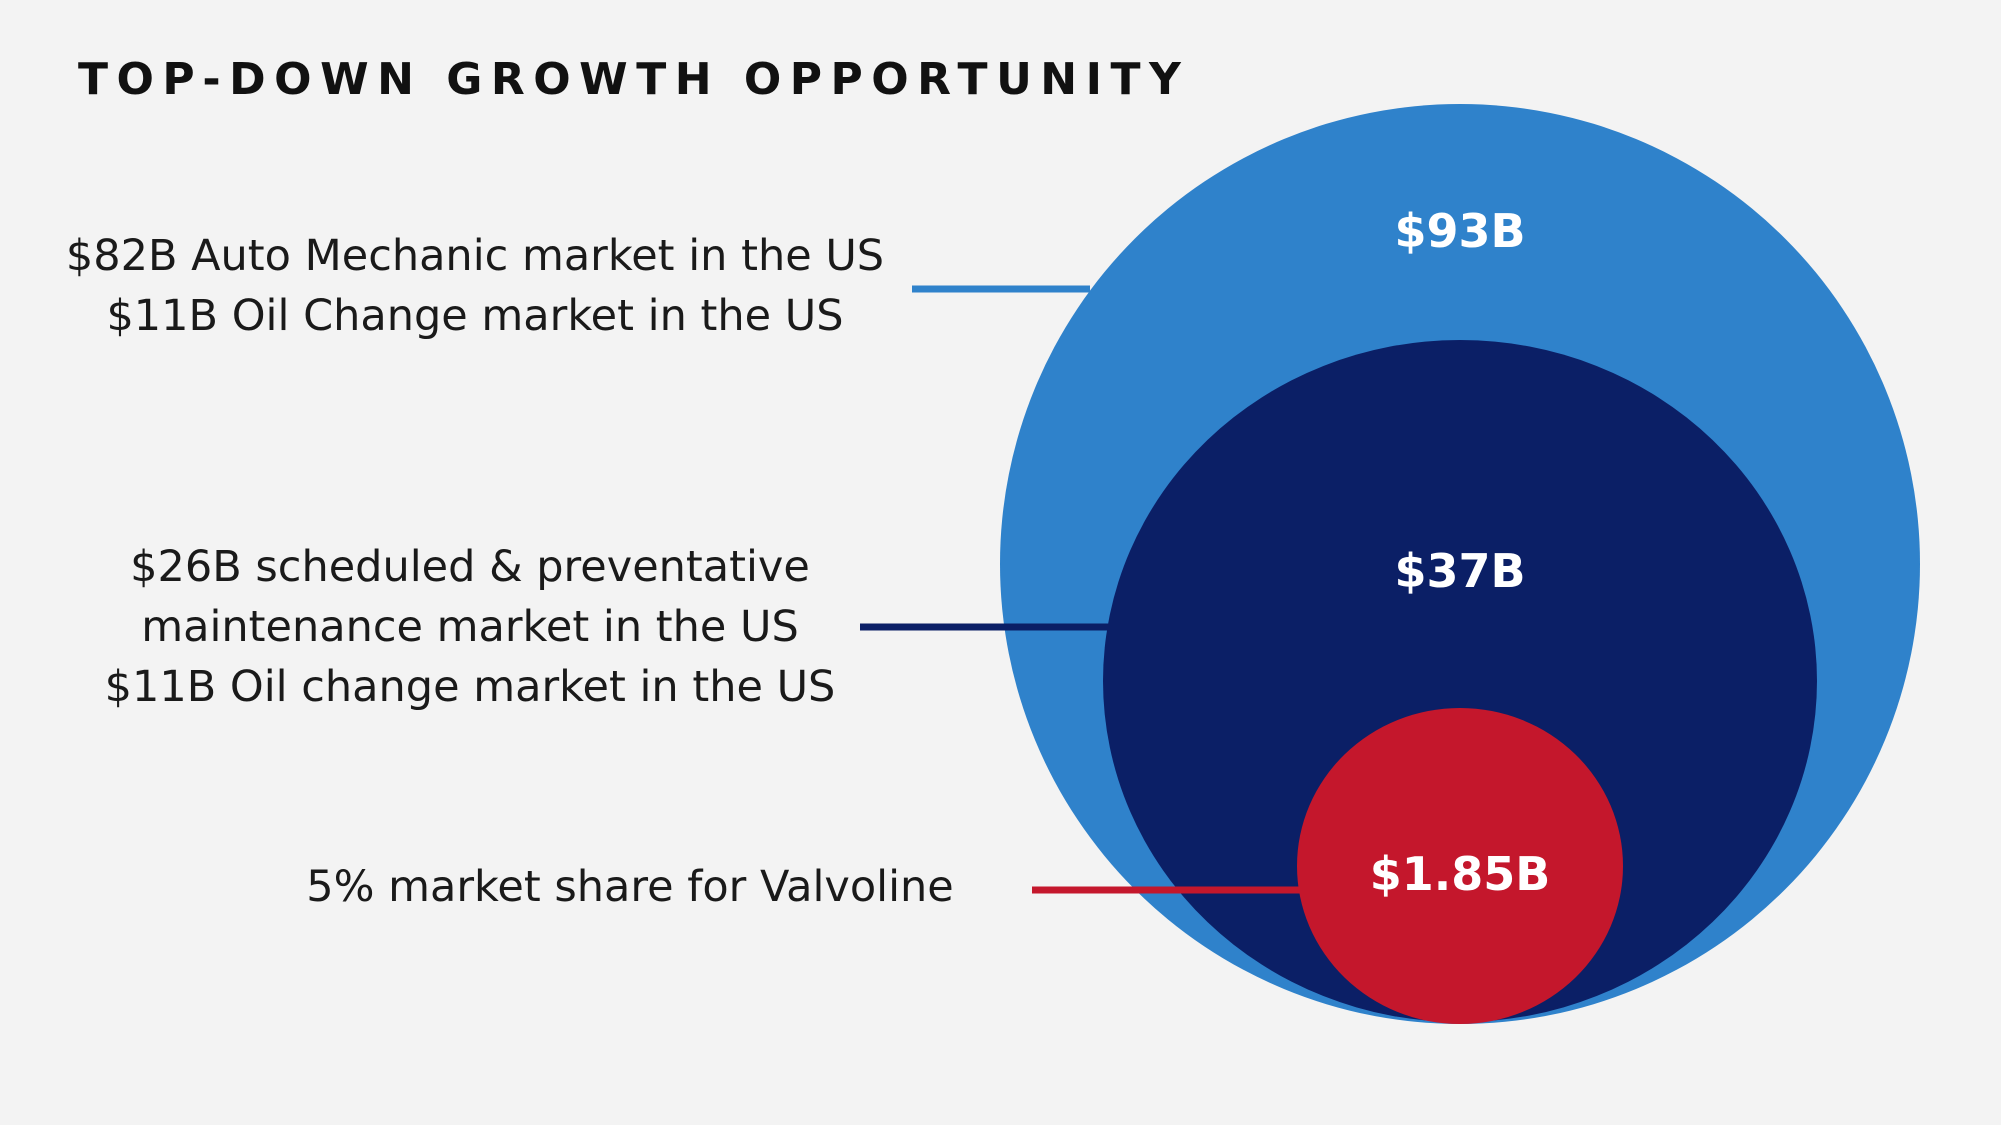 This screenshot has height=1125, width=2001. What do you see at coordinates (475, 316) in the screenshot?
I see `description-line: $11B Oil Change market in the US` at bounding box center [475, 316].